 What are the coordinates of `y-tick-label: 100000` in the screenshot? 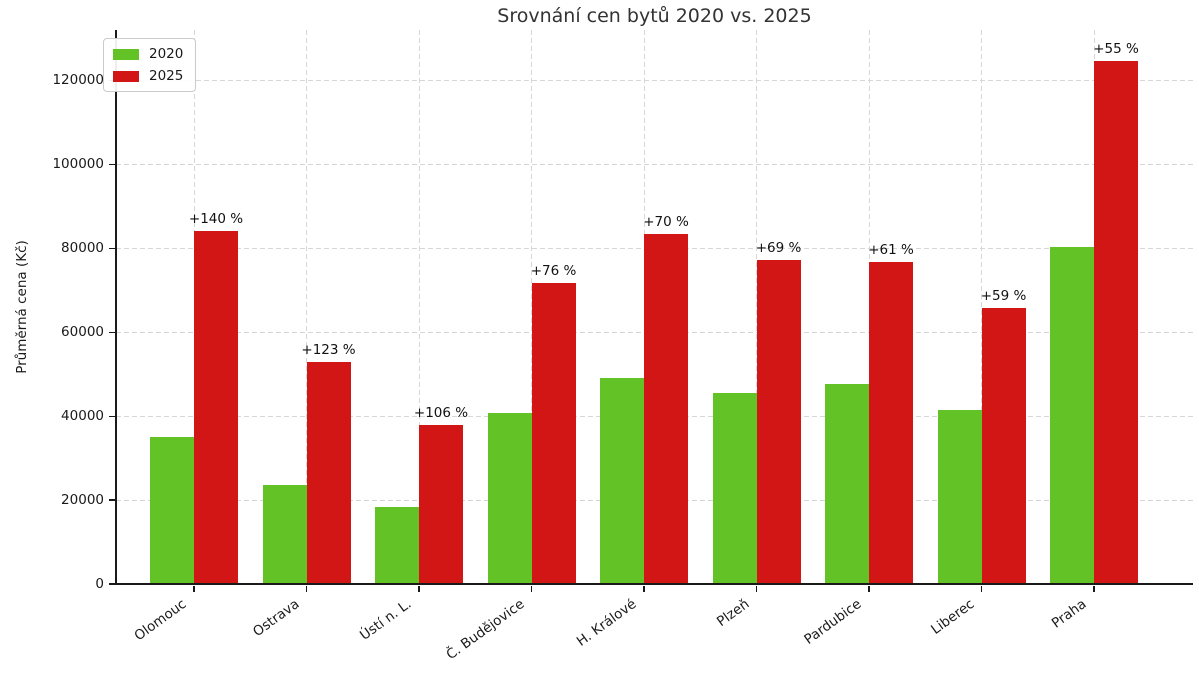 It's located at (78, 164).